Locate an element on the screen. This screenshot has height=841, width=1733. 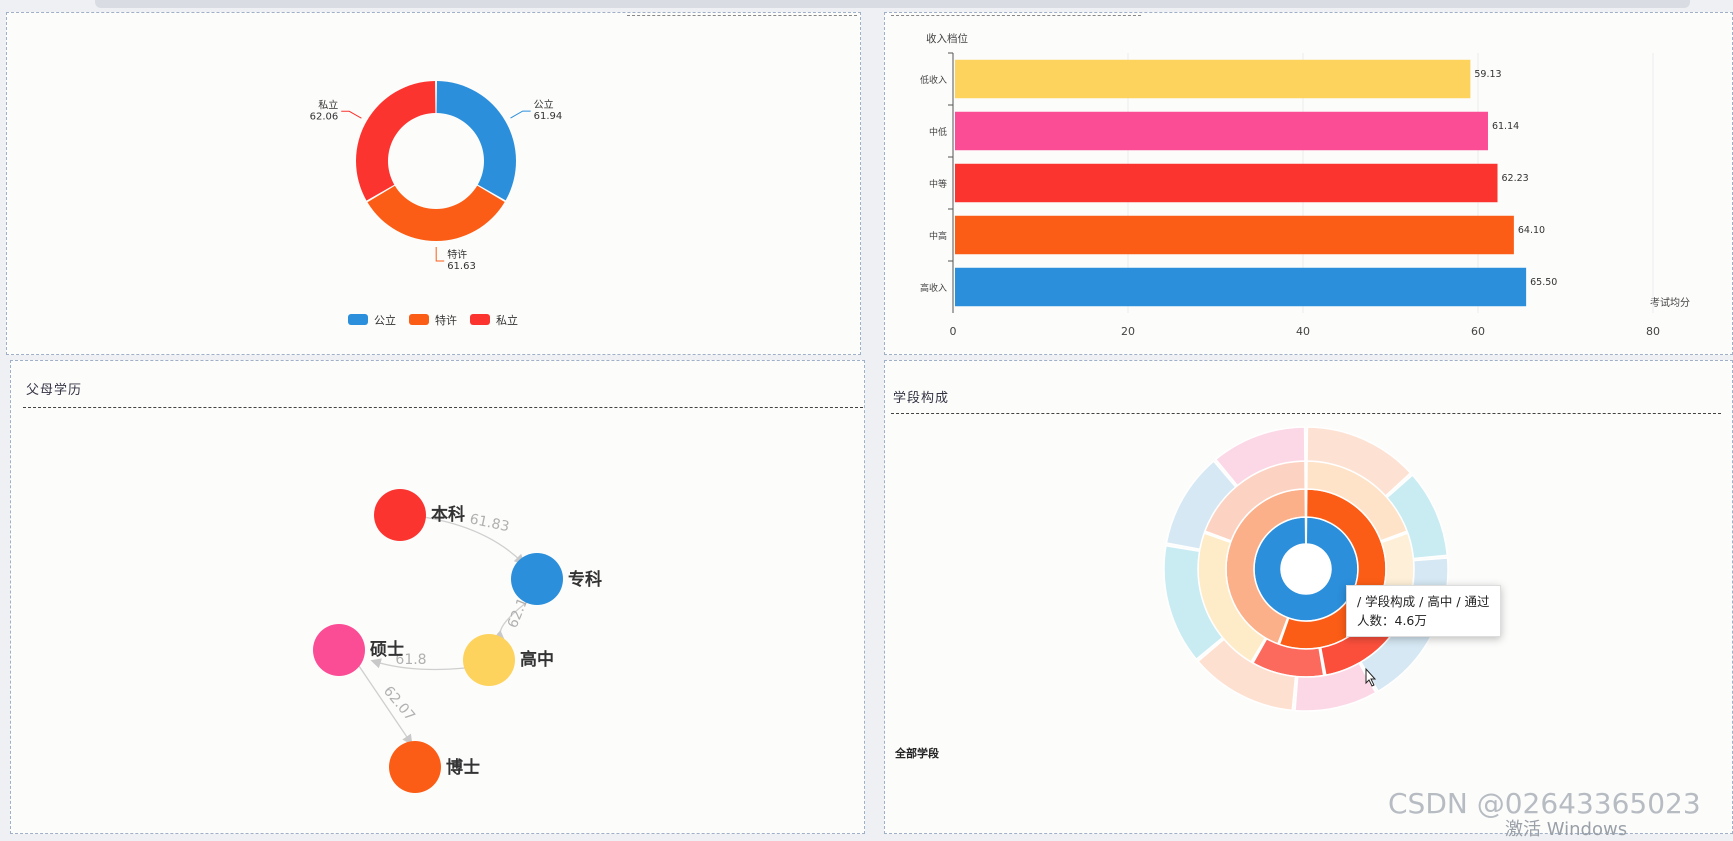
y-axis-title: 收入档位 is located at coordinates (947, 38).